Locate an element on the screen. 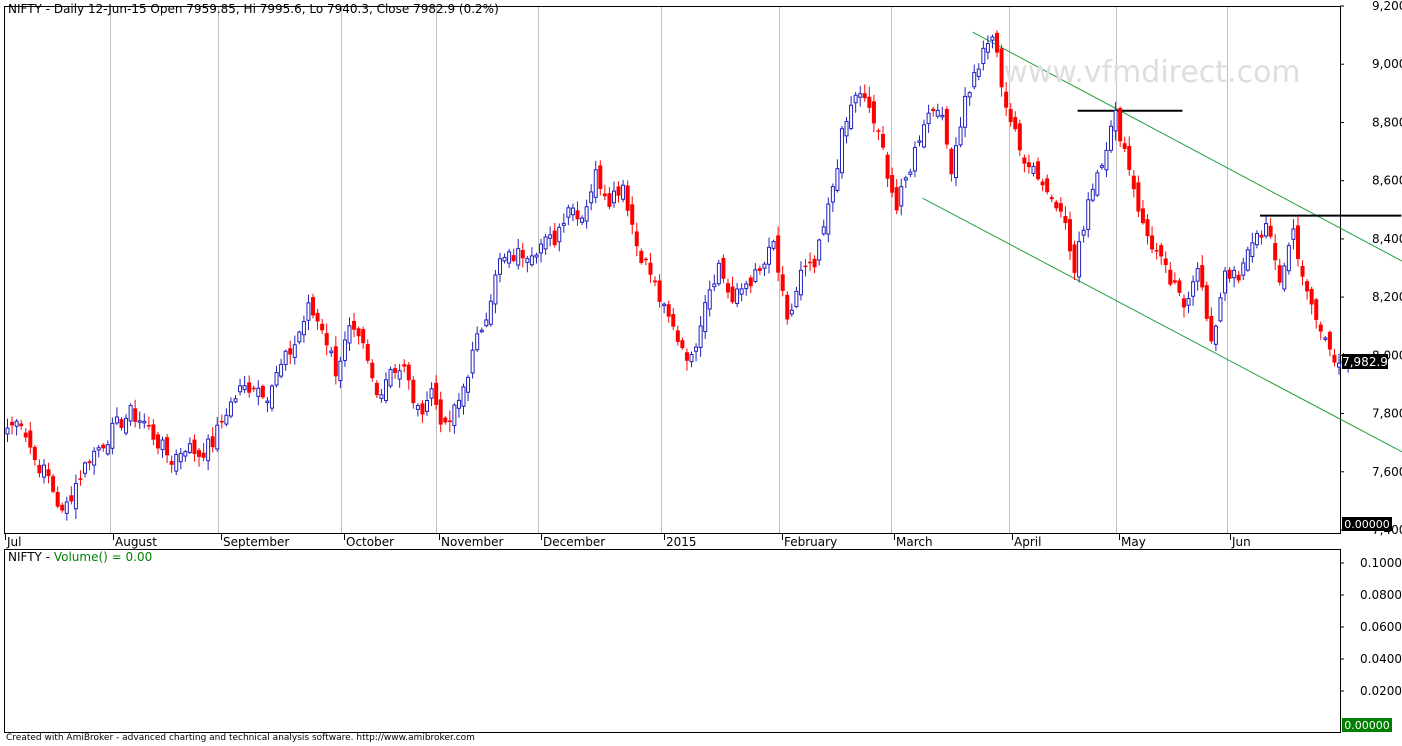 The height and width of the screenshot is (746, 1402). y-tick-label: 9,000 is located at coordinates (1387, 64).